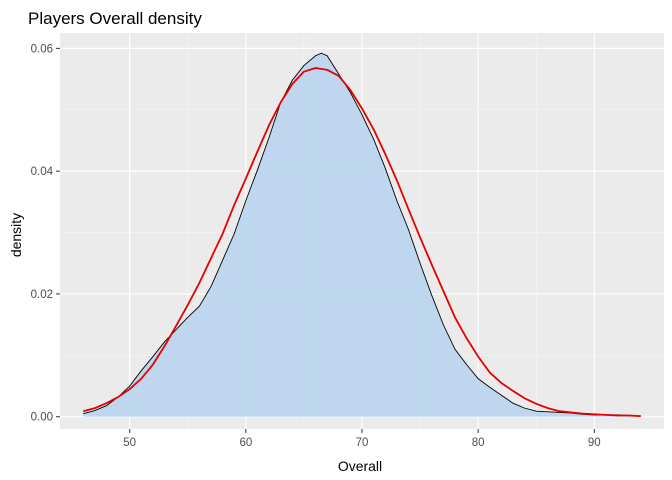 The image size is (672, 480). I want to click on x-tick-label: 70, so click(362, 443).